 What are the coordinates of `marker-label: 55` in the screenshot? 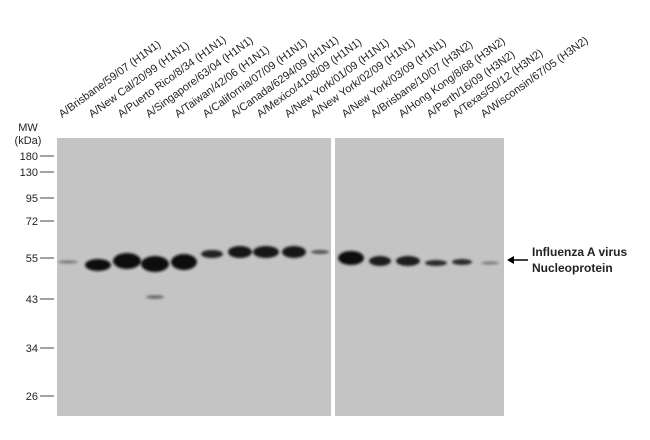 It's located at (32, 259).